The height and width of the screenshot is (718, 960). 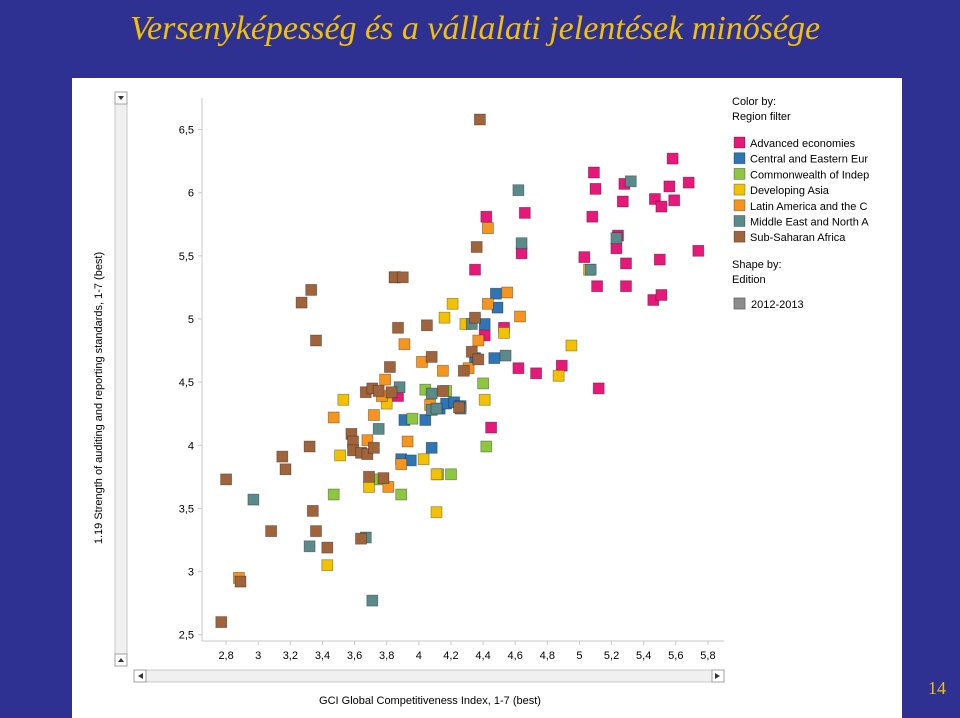 I want to click on x-tick-label: 5,6, so click(x=675, y=656).